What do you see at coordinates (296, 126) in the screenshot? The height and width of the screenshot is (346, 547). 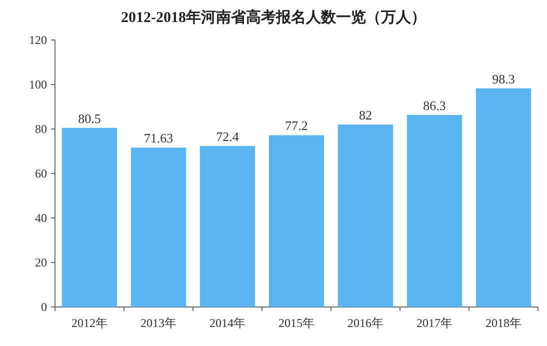 I see `data-label: 77.2` at bounding box center [296, 126].